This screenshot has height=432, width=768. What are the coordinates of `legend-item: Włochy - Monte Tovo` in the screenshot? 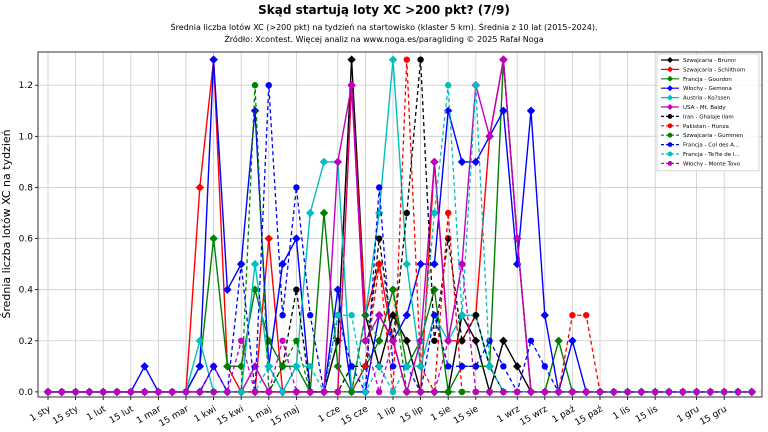 It's located at (701, 164).